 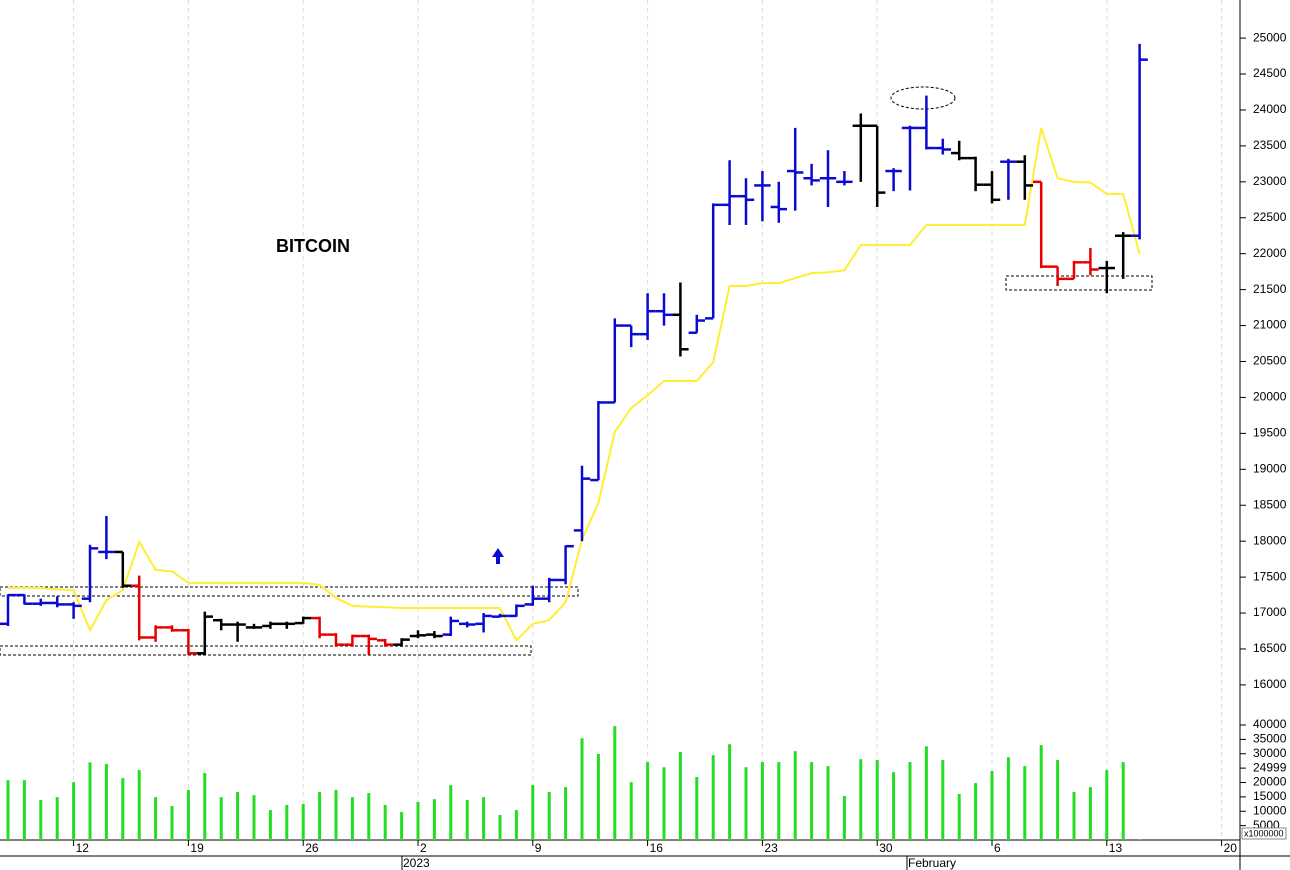 I want to click on y-tick-label: 25000, so click(x=1270, y=37).